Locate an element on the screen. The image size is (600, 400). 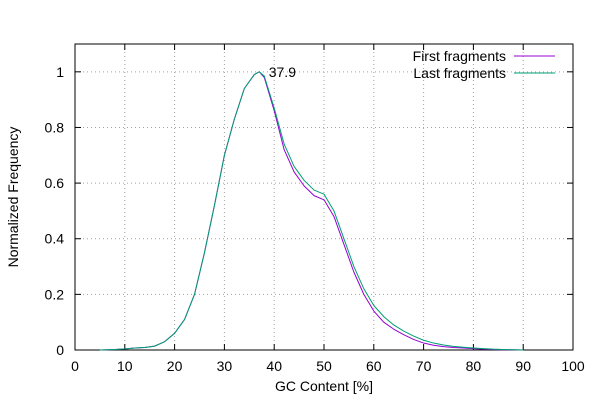
x-tick-label: 80 is located at coordinates (474, 366).